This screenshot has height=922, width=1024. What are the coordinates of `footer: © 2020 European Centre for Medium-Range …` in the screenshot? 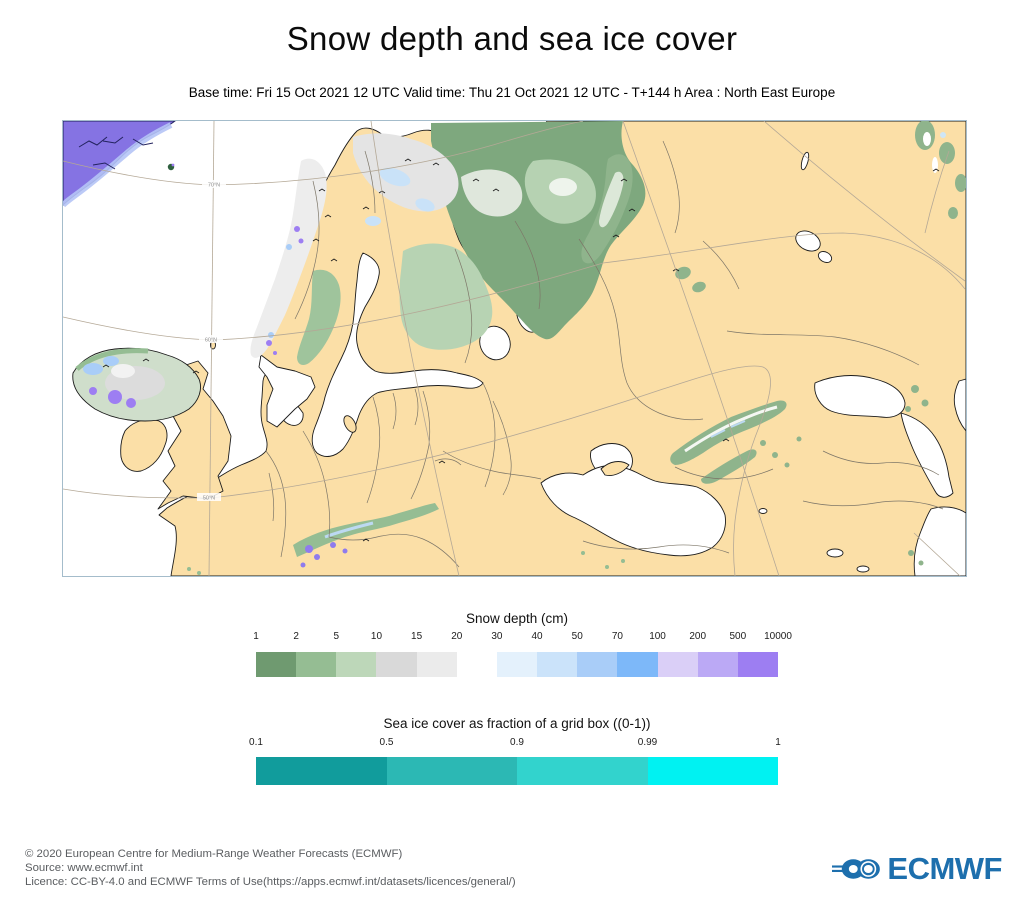 It's located at (270, 868).